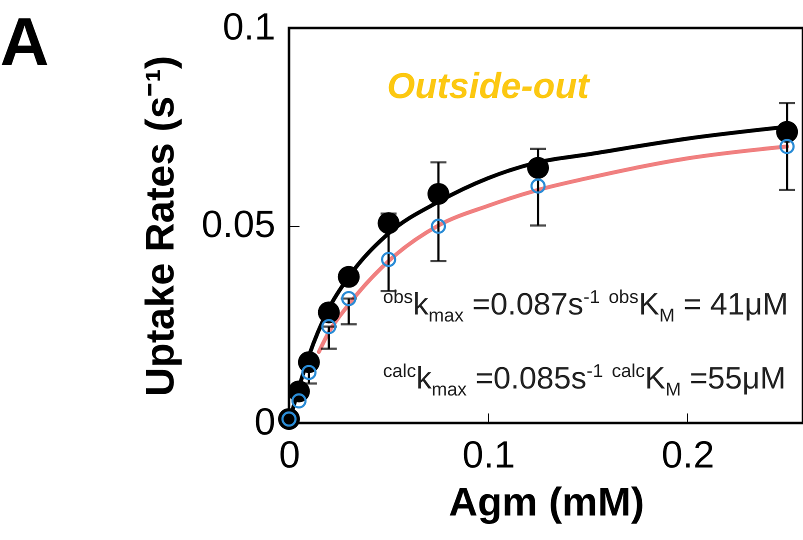 This screenshot has height=540, width=803. What do you see at coordinates (249, 27) in the screenshot?
I see `y-tick-label: 0.1` at bounding box center [249, 27].